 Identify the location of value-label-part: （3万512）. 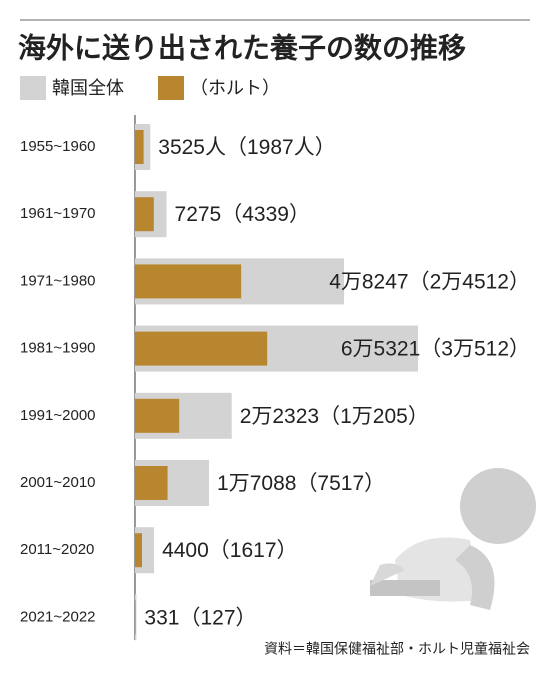
(475, 348).